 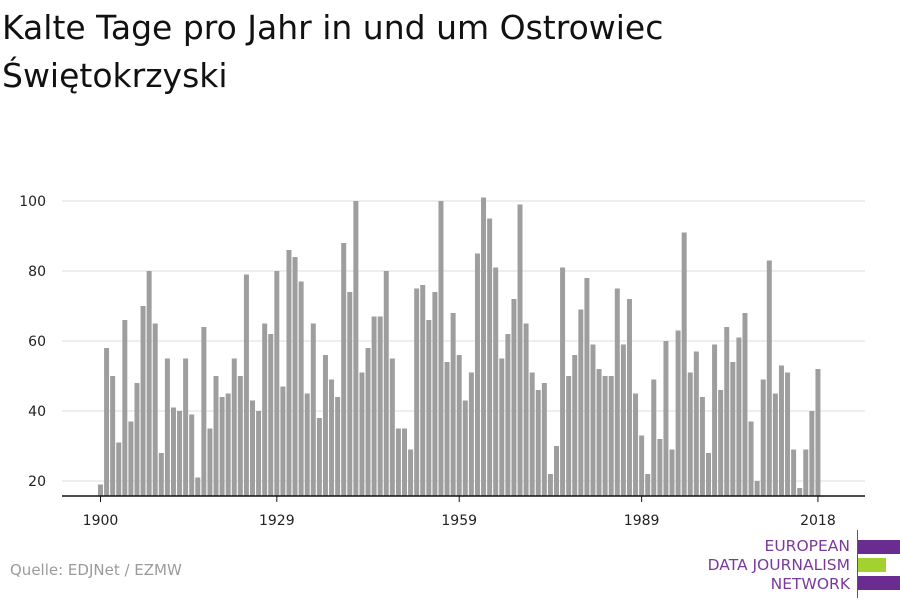 What do you see at coordinates (459, 425) in the screenshot?
I see `bar-1959` at bounding box center [459, 425].